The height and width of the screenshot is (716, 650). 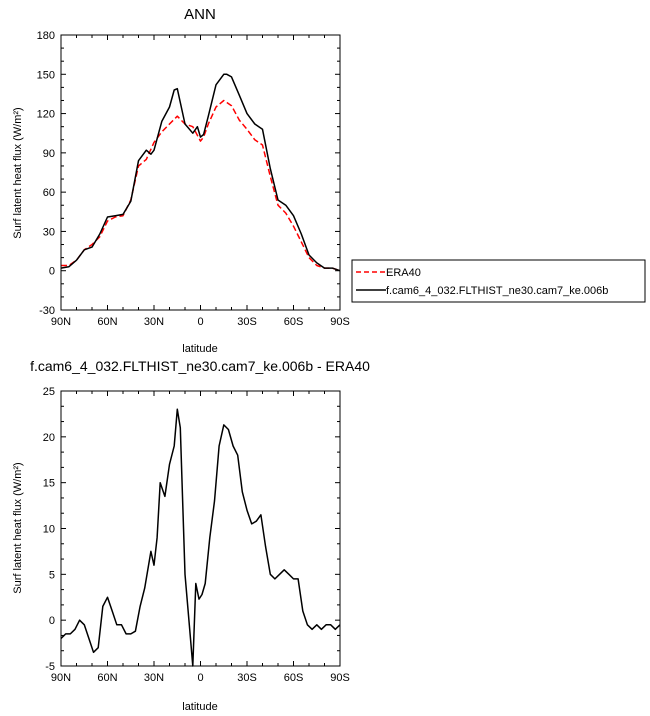 I want to click on top-y-tick-label: 150, so click(x=46, y=75).